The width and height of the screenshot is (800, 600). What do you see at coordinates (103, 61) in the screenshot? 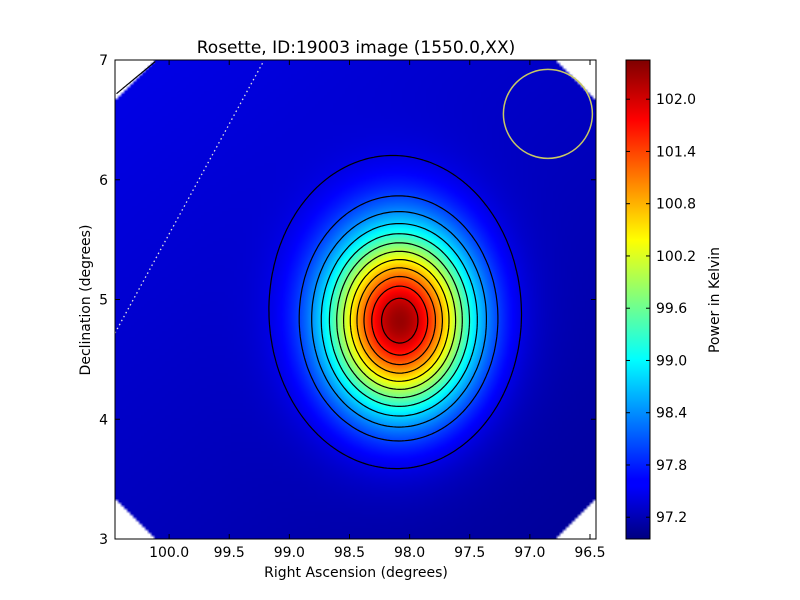
I see `y-tick-label: 7` at bounding box center [103, 61].